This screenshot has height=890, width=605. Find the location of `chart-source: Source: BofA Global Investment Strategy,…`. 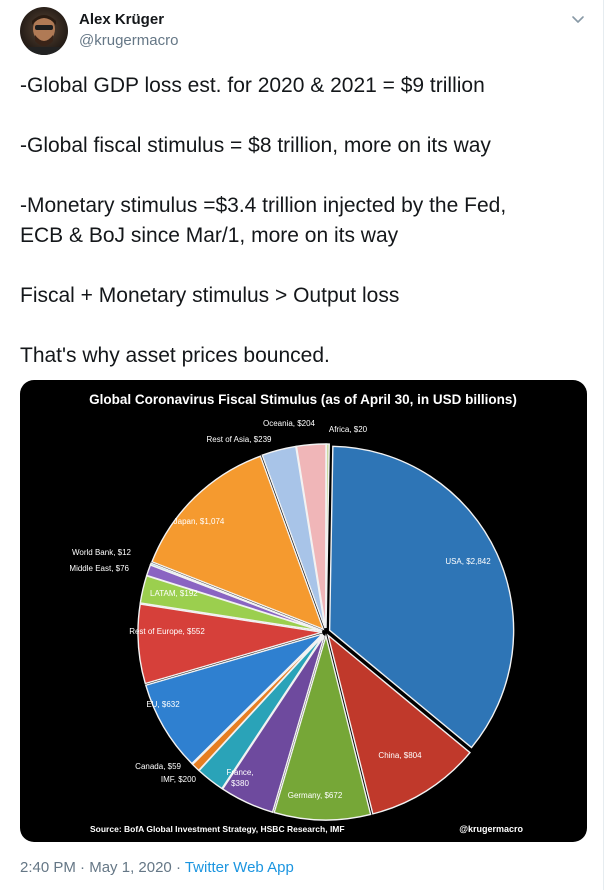

chart-source: Source: BofA Global Investment Strategy,… is located at coordinates (217, 829).